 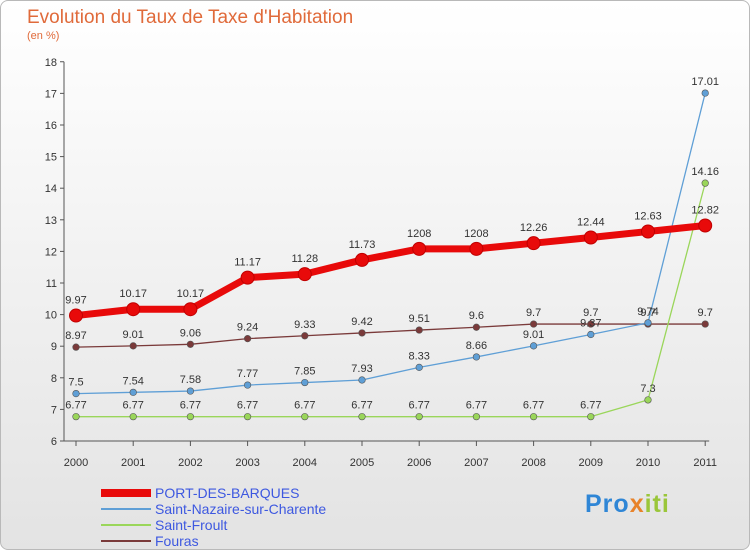 I want to click on series-line, so click(x=390, y=335).